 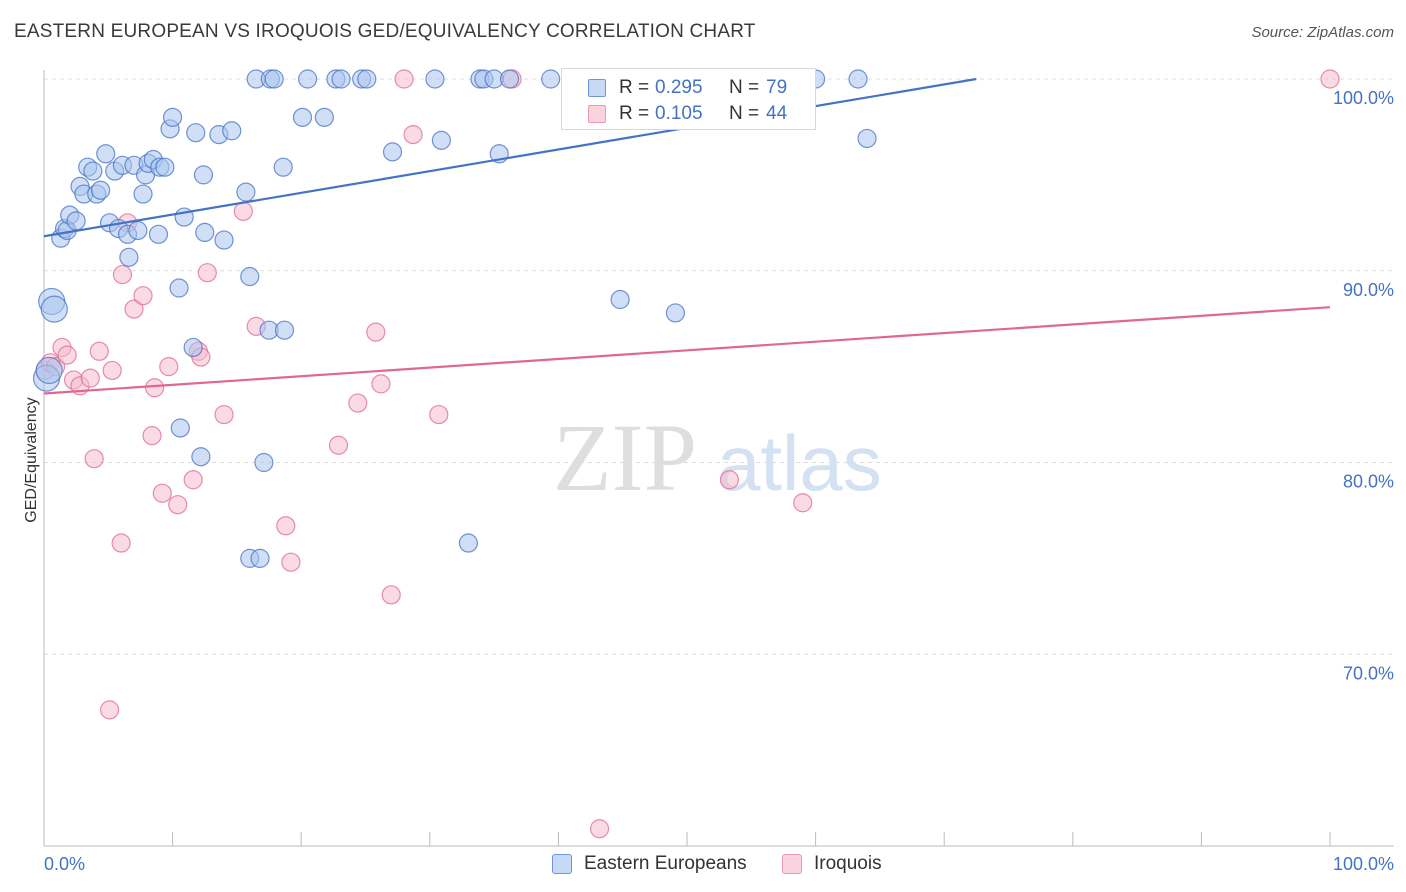 I want to click on r-value: 0.295, so click(x=679, y=87).